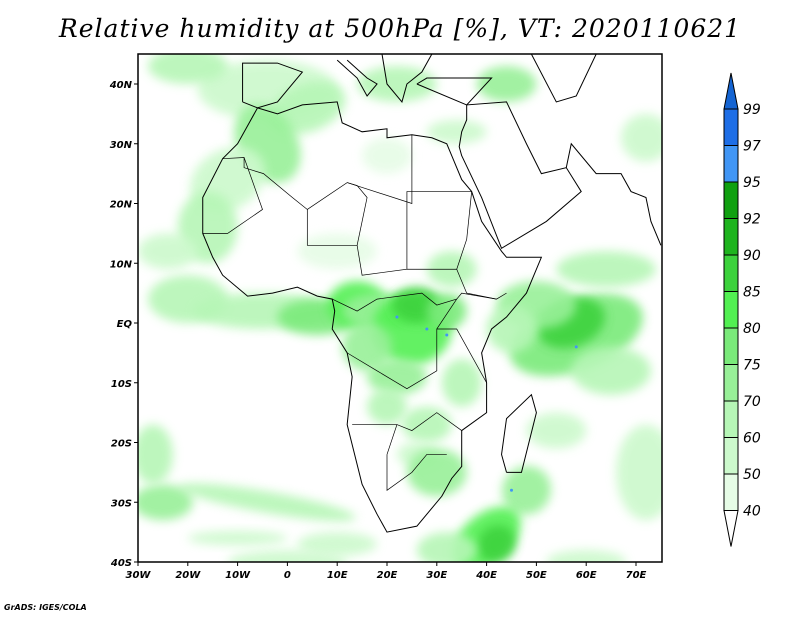  Describe the element at coordinates (752, 512) in the screenshot. I see `colorbar-label: 40` at that location.